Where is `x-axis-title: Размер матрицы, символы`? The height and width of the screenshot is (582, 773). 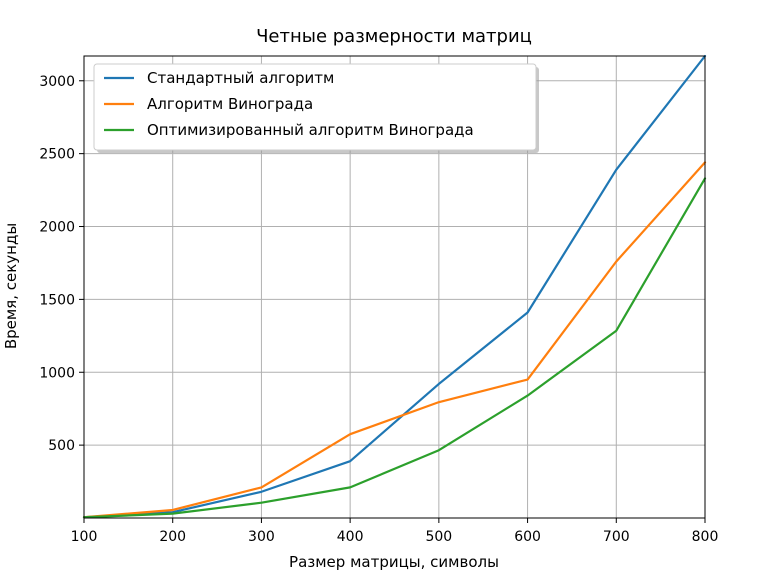 x-axis-title: Размер матрицы, символы is located at coordinates (394, 562).